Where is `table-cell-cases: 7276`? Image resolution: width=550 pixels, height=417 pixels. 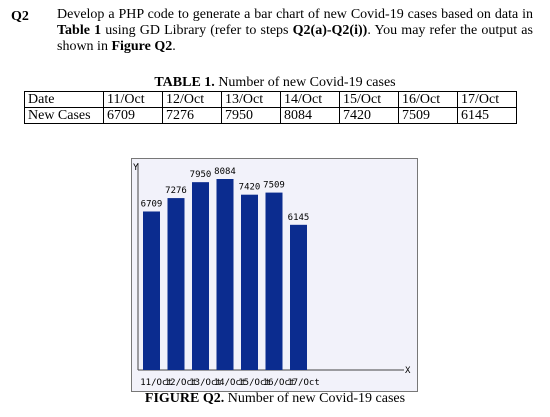
table-cell-cases: 7276 is located at coordinates (192, 115).